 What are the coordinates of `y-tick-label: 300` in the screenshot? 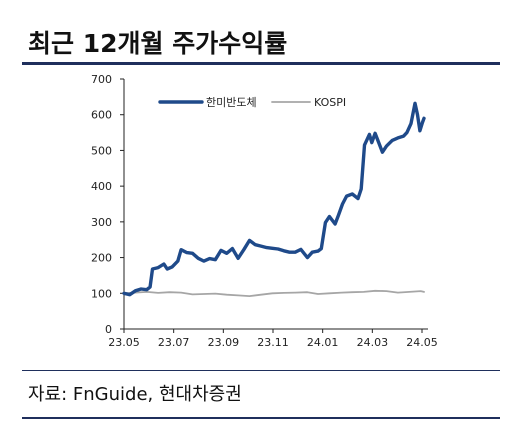 It's located at (101, 222).